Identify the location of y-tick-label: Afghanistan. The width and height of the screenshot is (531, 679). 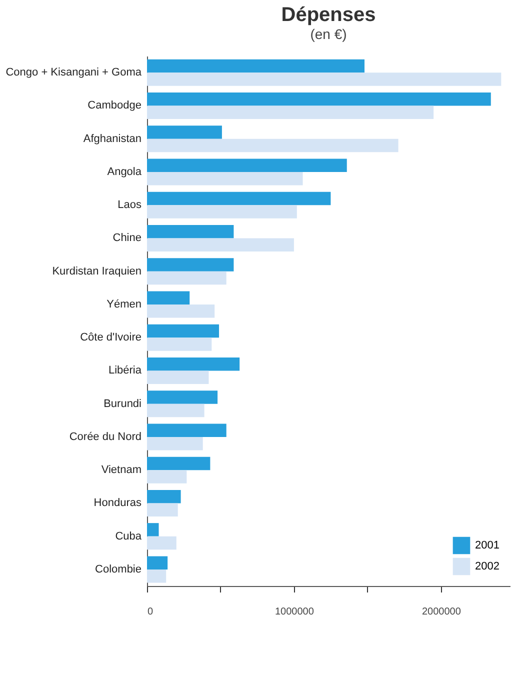
(112, 138).